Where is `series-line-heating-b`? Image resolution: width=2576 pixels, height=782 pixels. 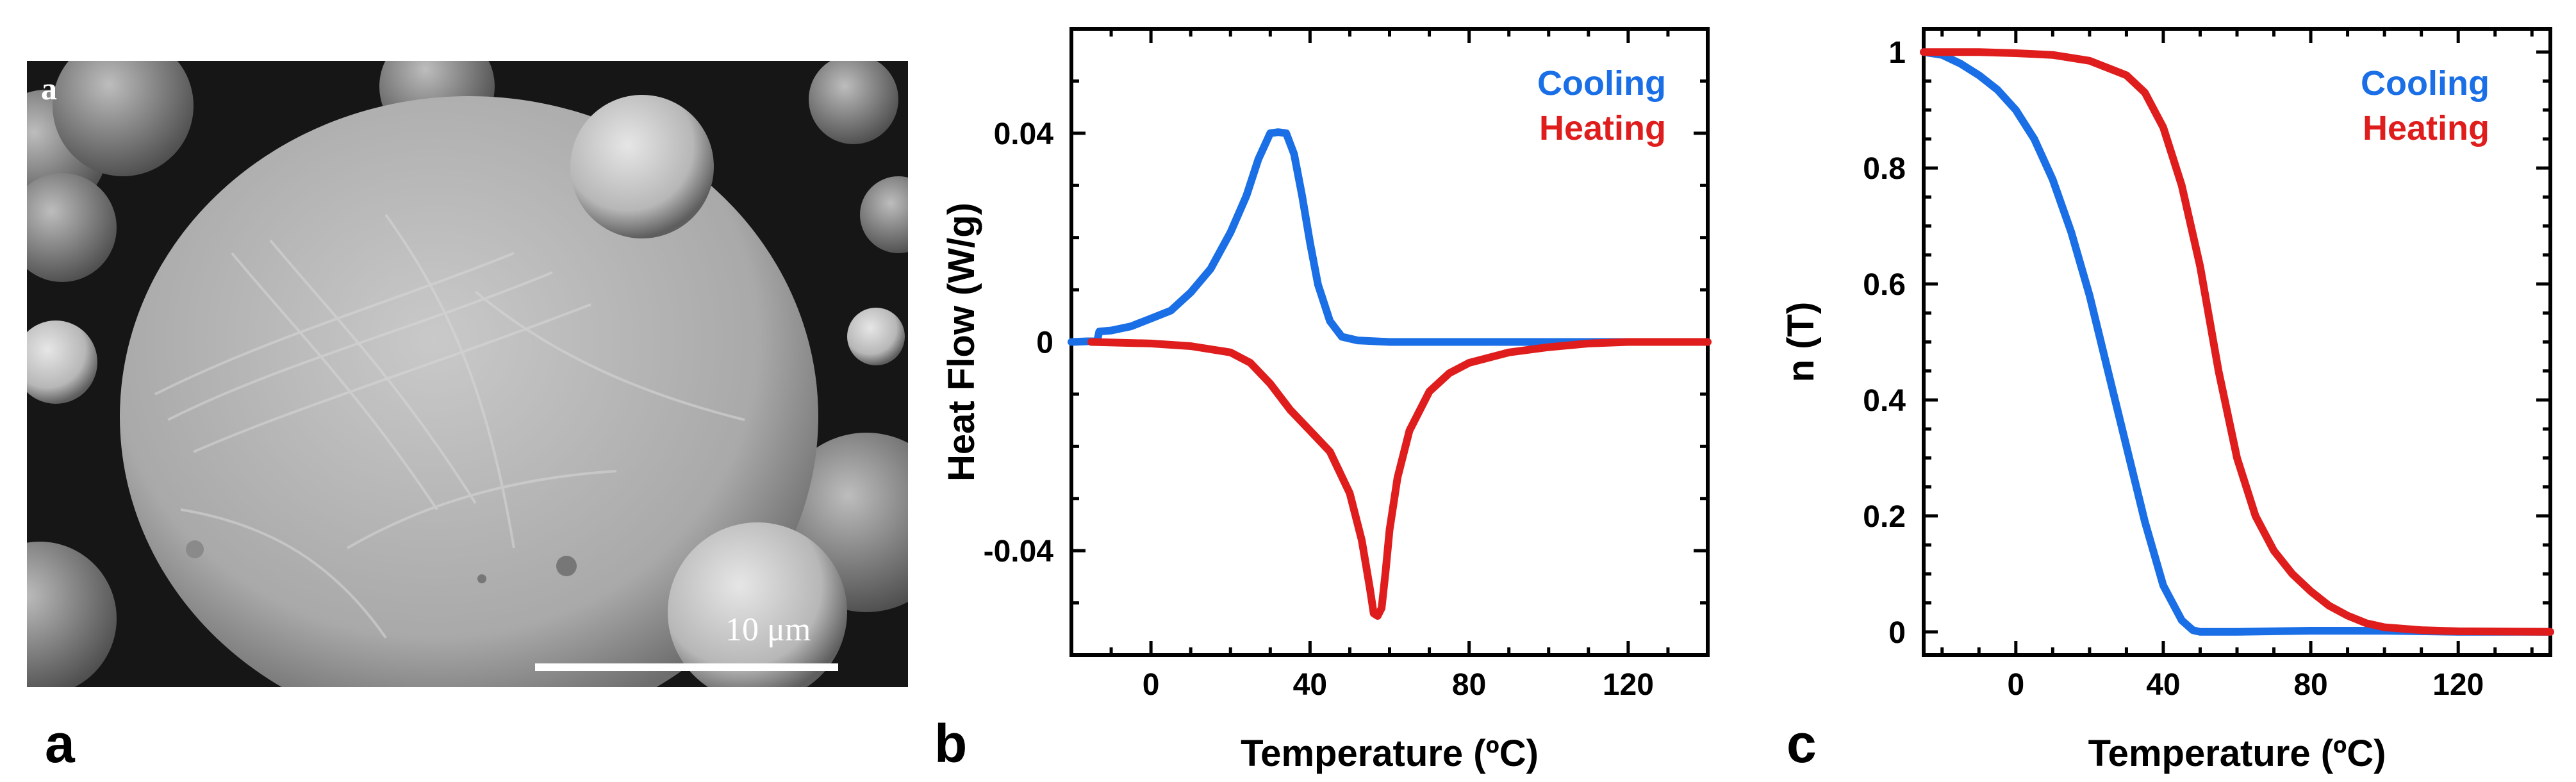
series-line-heating-b is located at coordinates (1399, 479).